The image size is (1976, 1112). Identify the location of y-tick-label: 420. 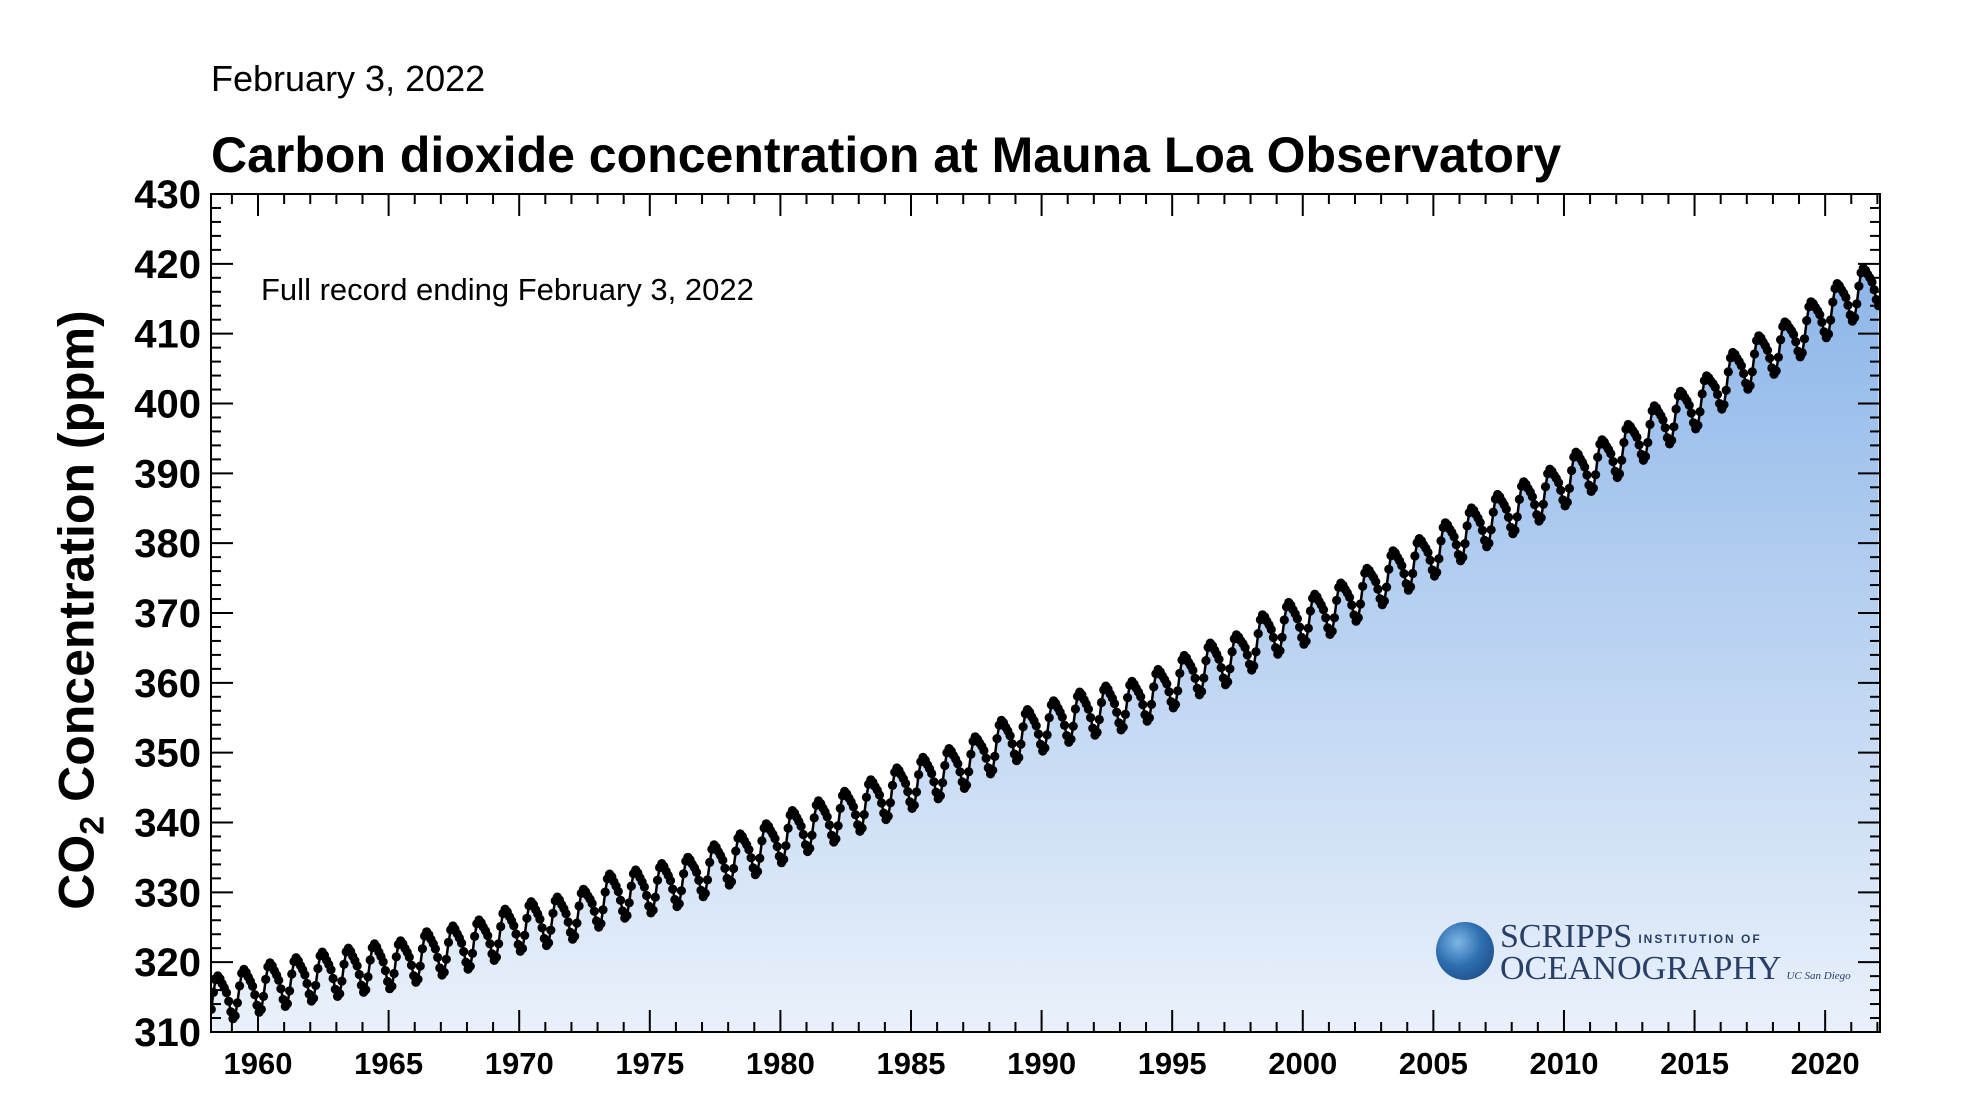
(167, 265).